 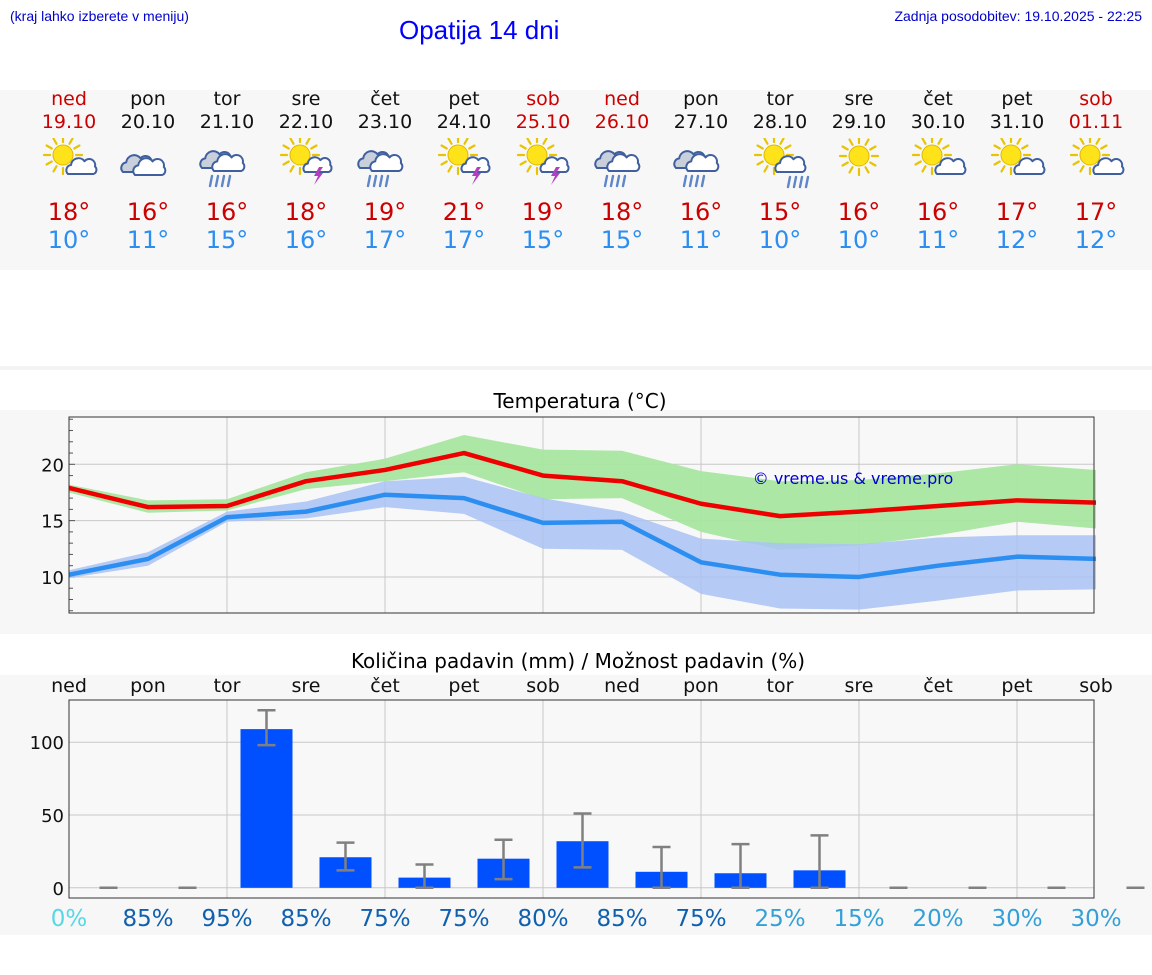 What do you see at coordinates (479, 30) in the screenshot?
I see `page-title: Opatija 14 dni` at bounding box center [479, 30].